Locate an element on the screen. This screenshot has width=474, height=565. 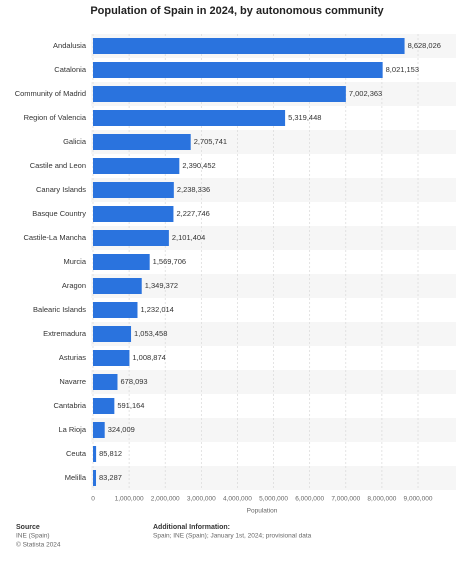
value-label: 8,628,026 is located at coordinates (424, 45).